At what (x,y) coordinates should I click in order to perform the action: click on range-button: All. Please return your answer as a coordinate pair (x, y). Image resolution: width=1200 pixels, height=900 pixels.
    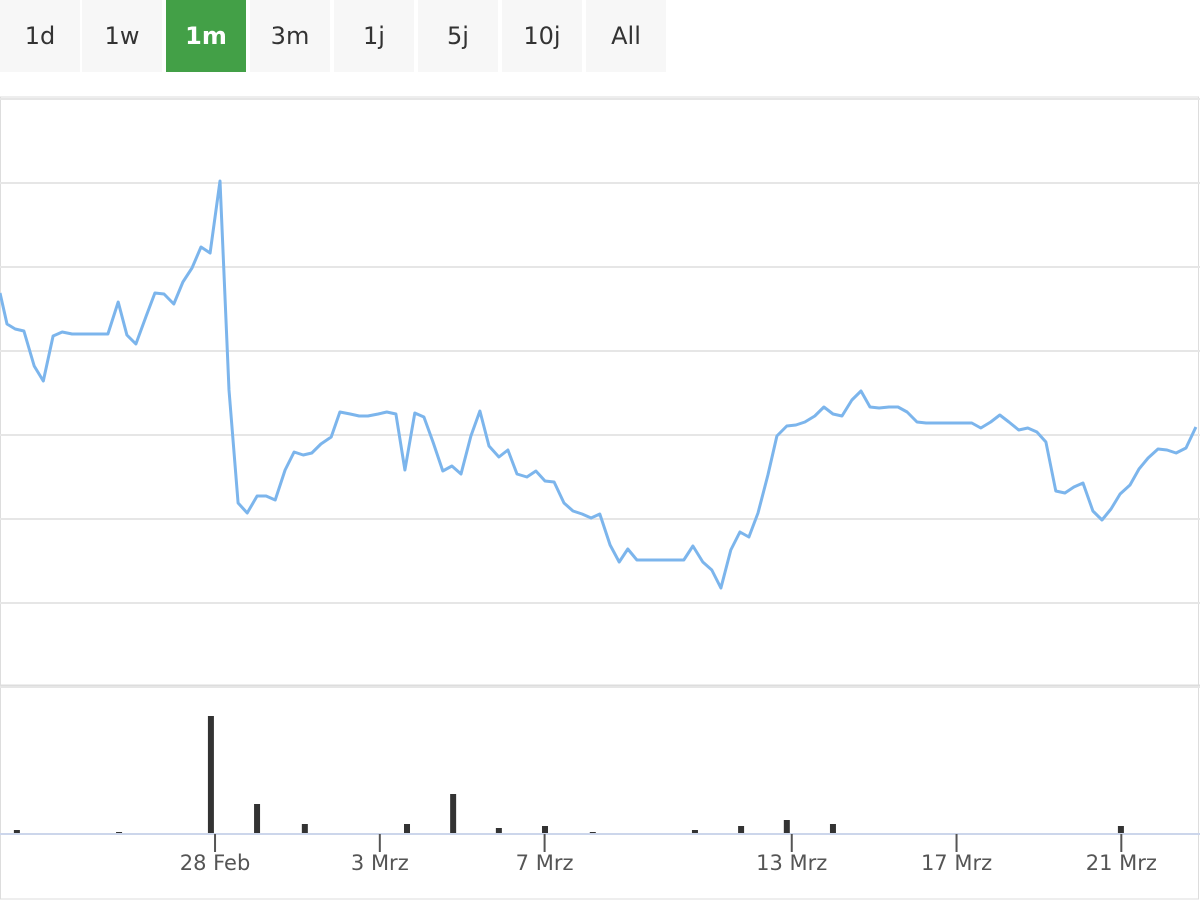
    Looking at the image, I should click on (626, 36).